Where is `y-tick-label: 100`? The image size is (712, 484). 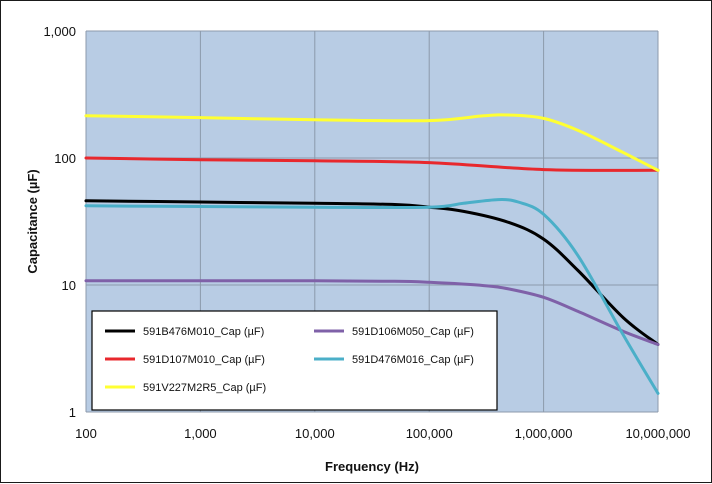
y-tick-label: 100 is located at coordinates (65, 158).